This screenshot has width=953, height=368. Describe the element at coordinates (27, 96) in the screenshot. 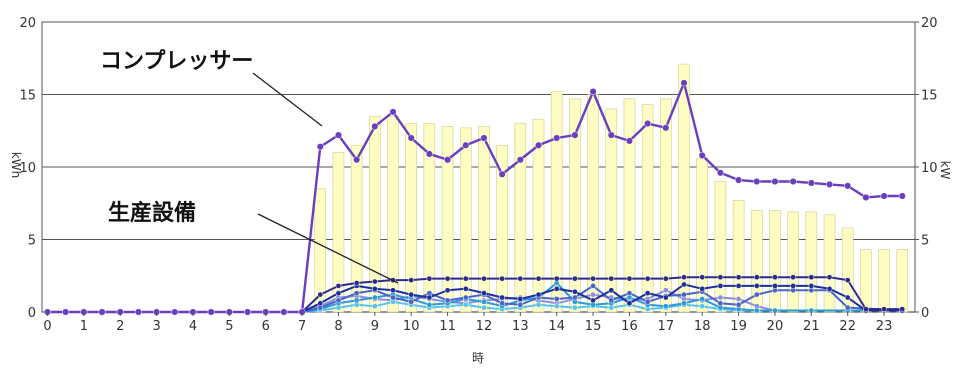

I see `y-left-tick-label-3: 15` at that location.